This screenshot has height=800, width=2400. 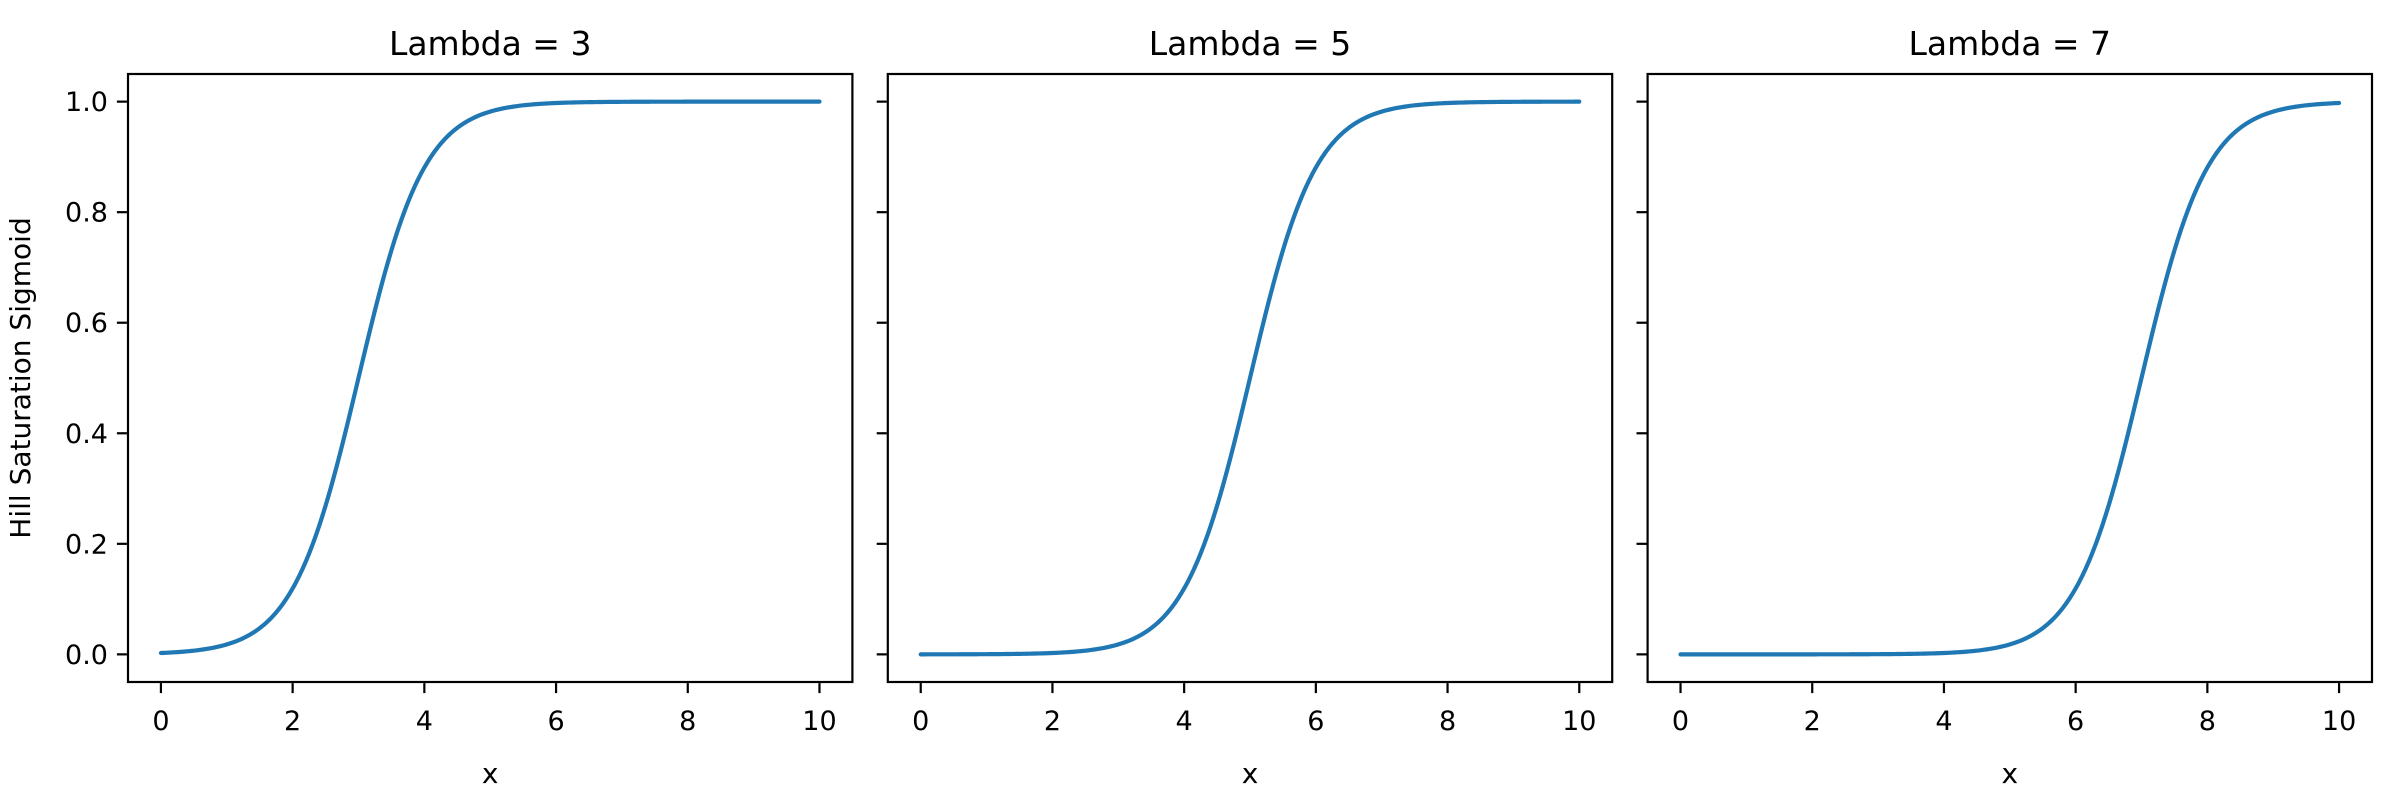 I want to click on y-tick-label: 0.2, so click(x=86, y=544).